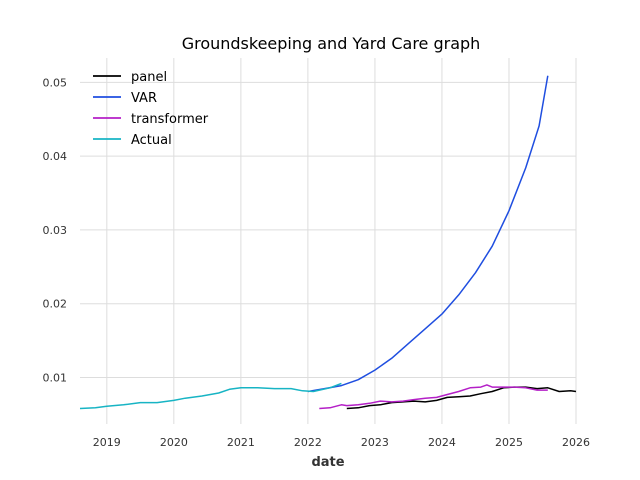  Describe the element at coordinates (151, 140) in the screenshot. I see `legend-label-actual: Actual` at that location.